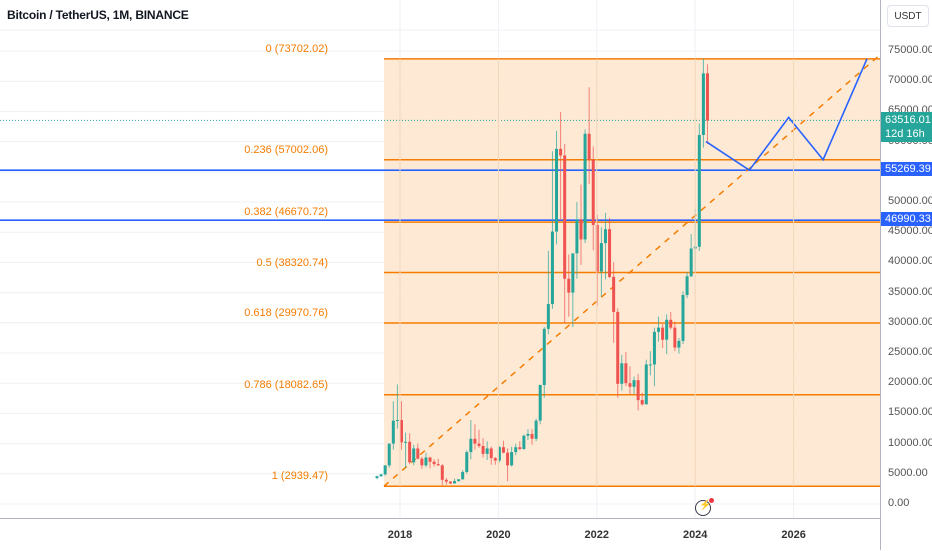 This screenshot has height=551, width=932. I want to click on price-tick: 0.00, so click(899, 503).